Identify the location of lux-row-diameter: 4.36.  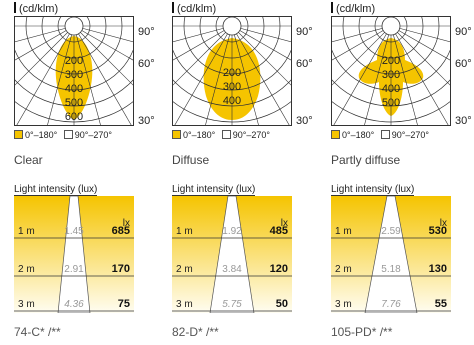
(74, 304).